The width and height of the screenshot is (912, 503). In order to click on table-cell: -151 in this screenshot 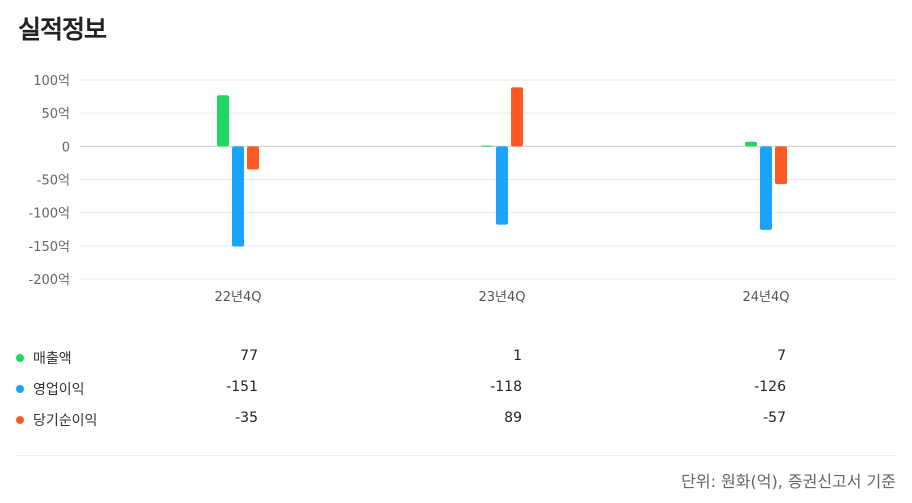, I will do `click(242, 387)`.